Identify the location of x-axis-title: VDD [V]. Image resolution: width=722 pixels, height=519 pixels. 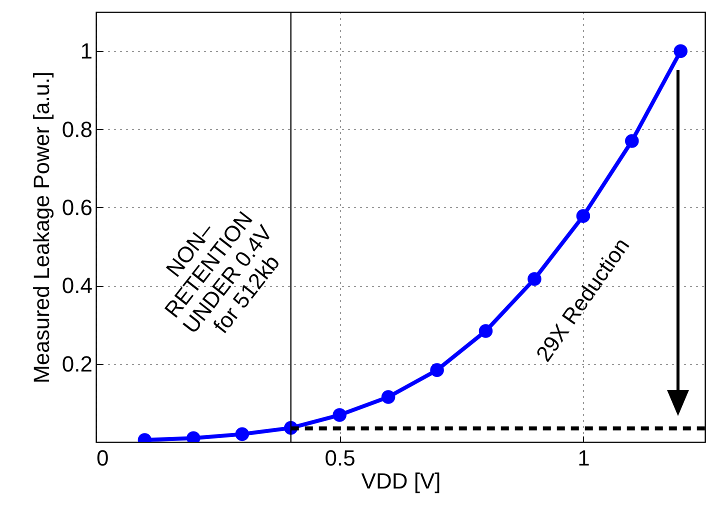
(401, 481).